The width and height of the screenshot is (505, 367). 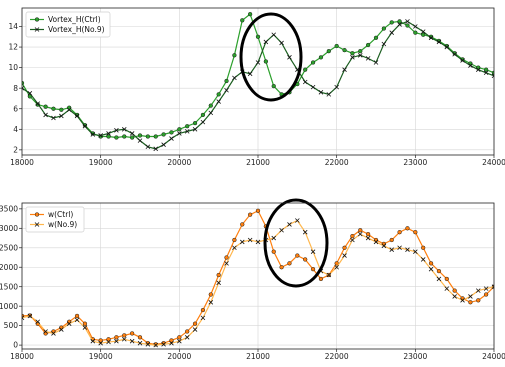 What do you see at coordinates (337, 162) in the screenshot?
I see `x-tick-label: 22000` at bounding box center [337, 162].